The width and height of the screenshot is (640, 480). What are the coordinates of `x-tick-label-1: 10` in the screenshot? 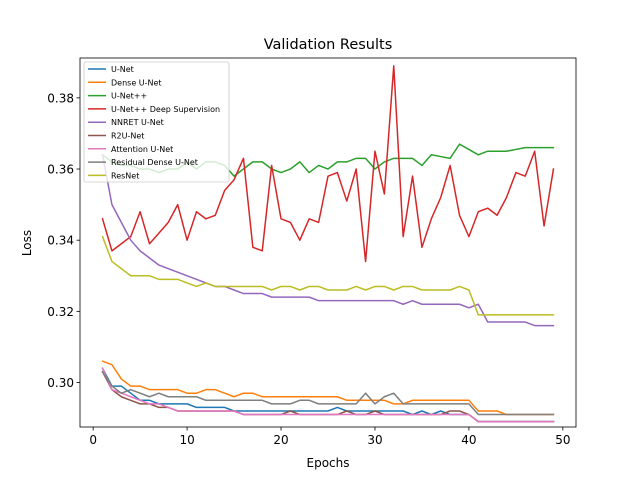 It's located at (186, 440).